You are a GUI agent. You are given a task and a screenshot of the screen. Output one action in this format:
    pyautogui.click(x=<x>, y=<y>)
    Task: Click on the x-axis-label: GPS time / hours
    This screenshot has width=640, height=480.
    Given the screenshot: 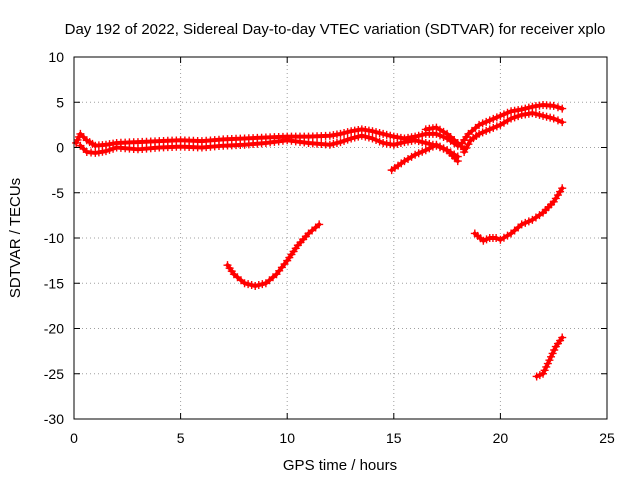 What is the action you would take?
    pyautogui.click(x=340, y=465)
    